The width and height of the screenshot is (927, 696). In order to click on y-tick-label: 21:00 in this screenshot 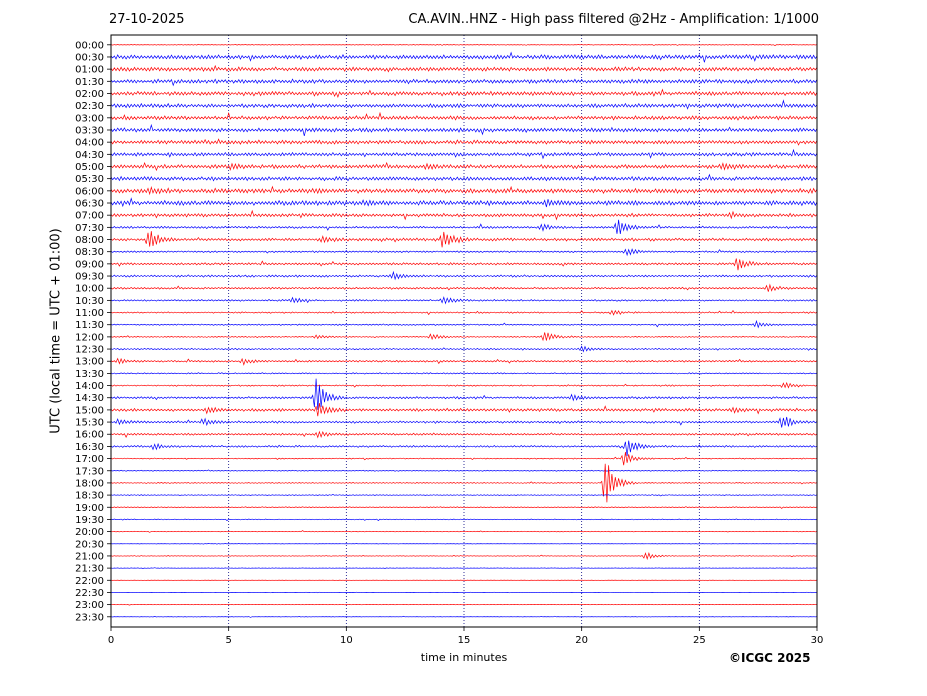, I will do `click(89, 556)`.